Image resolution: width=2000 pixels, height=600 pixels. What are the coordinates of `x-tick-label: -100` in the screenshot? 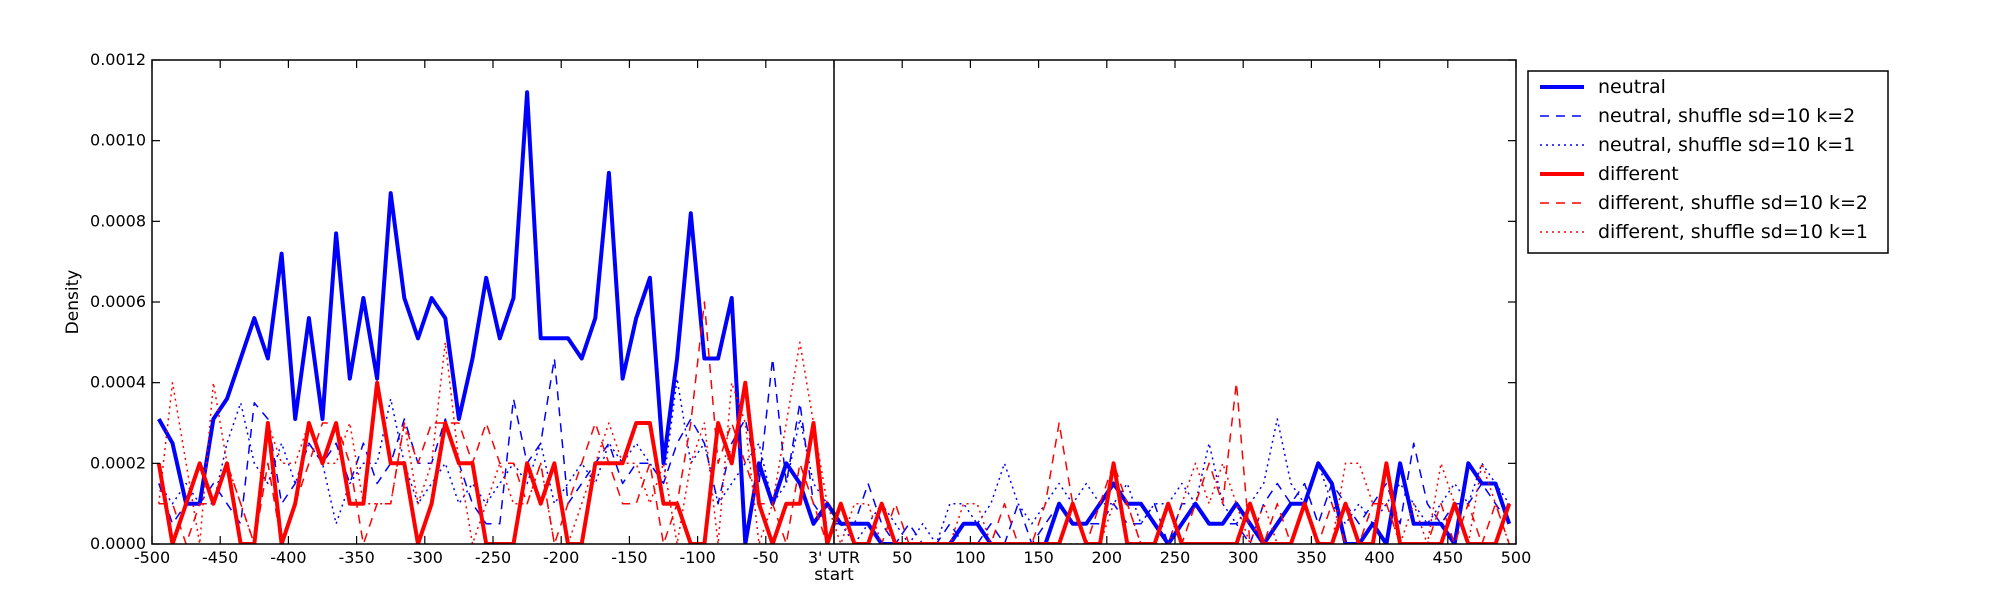 It's located at (697, 557).